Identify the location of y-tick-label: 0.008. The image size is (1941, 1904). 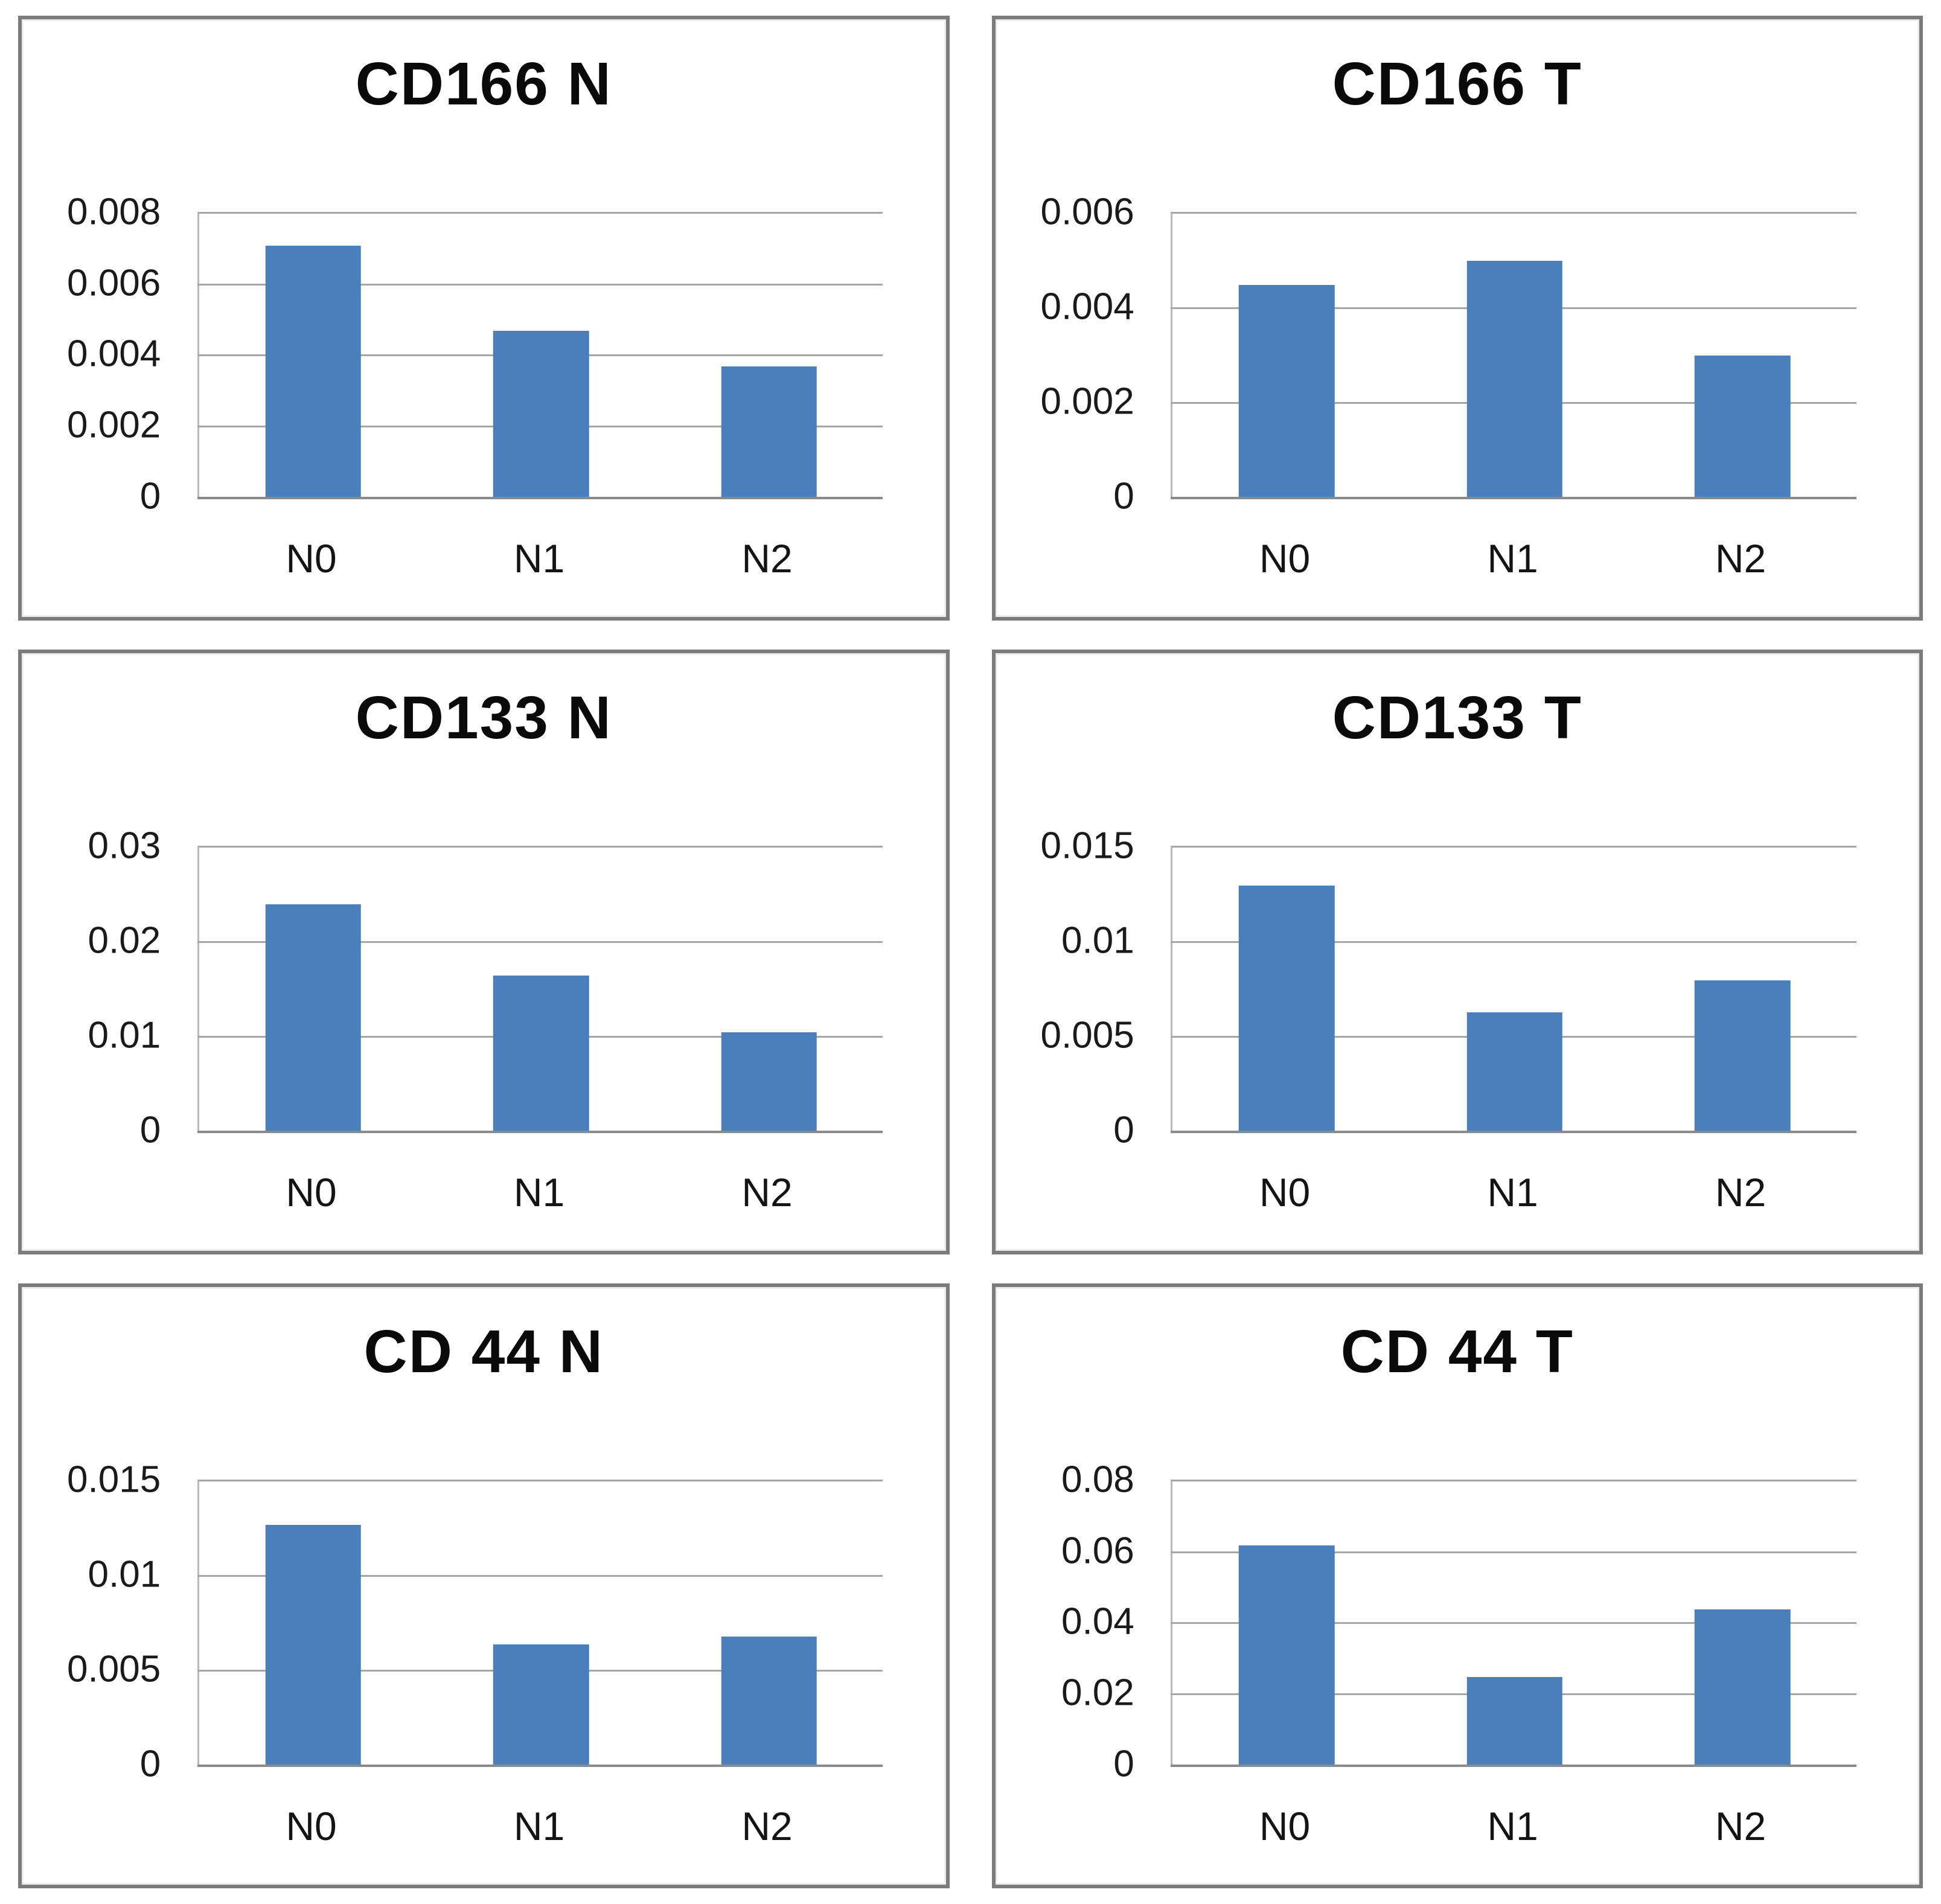
(114, 212).